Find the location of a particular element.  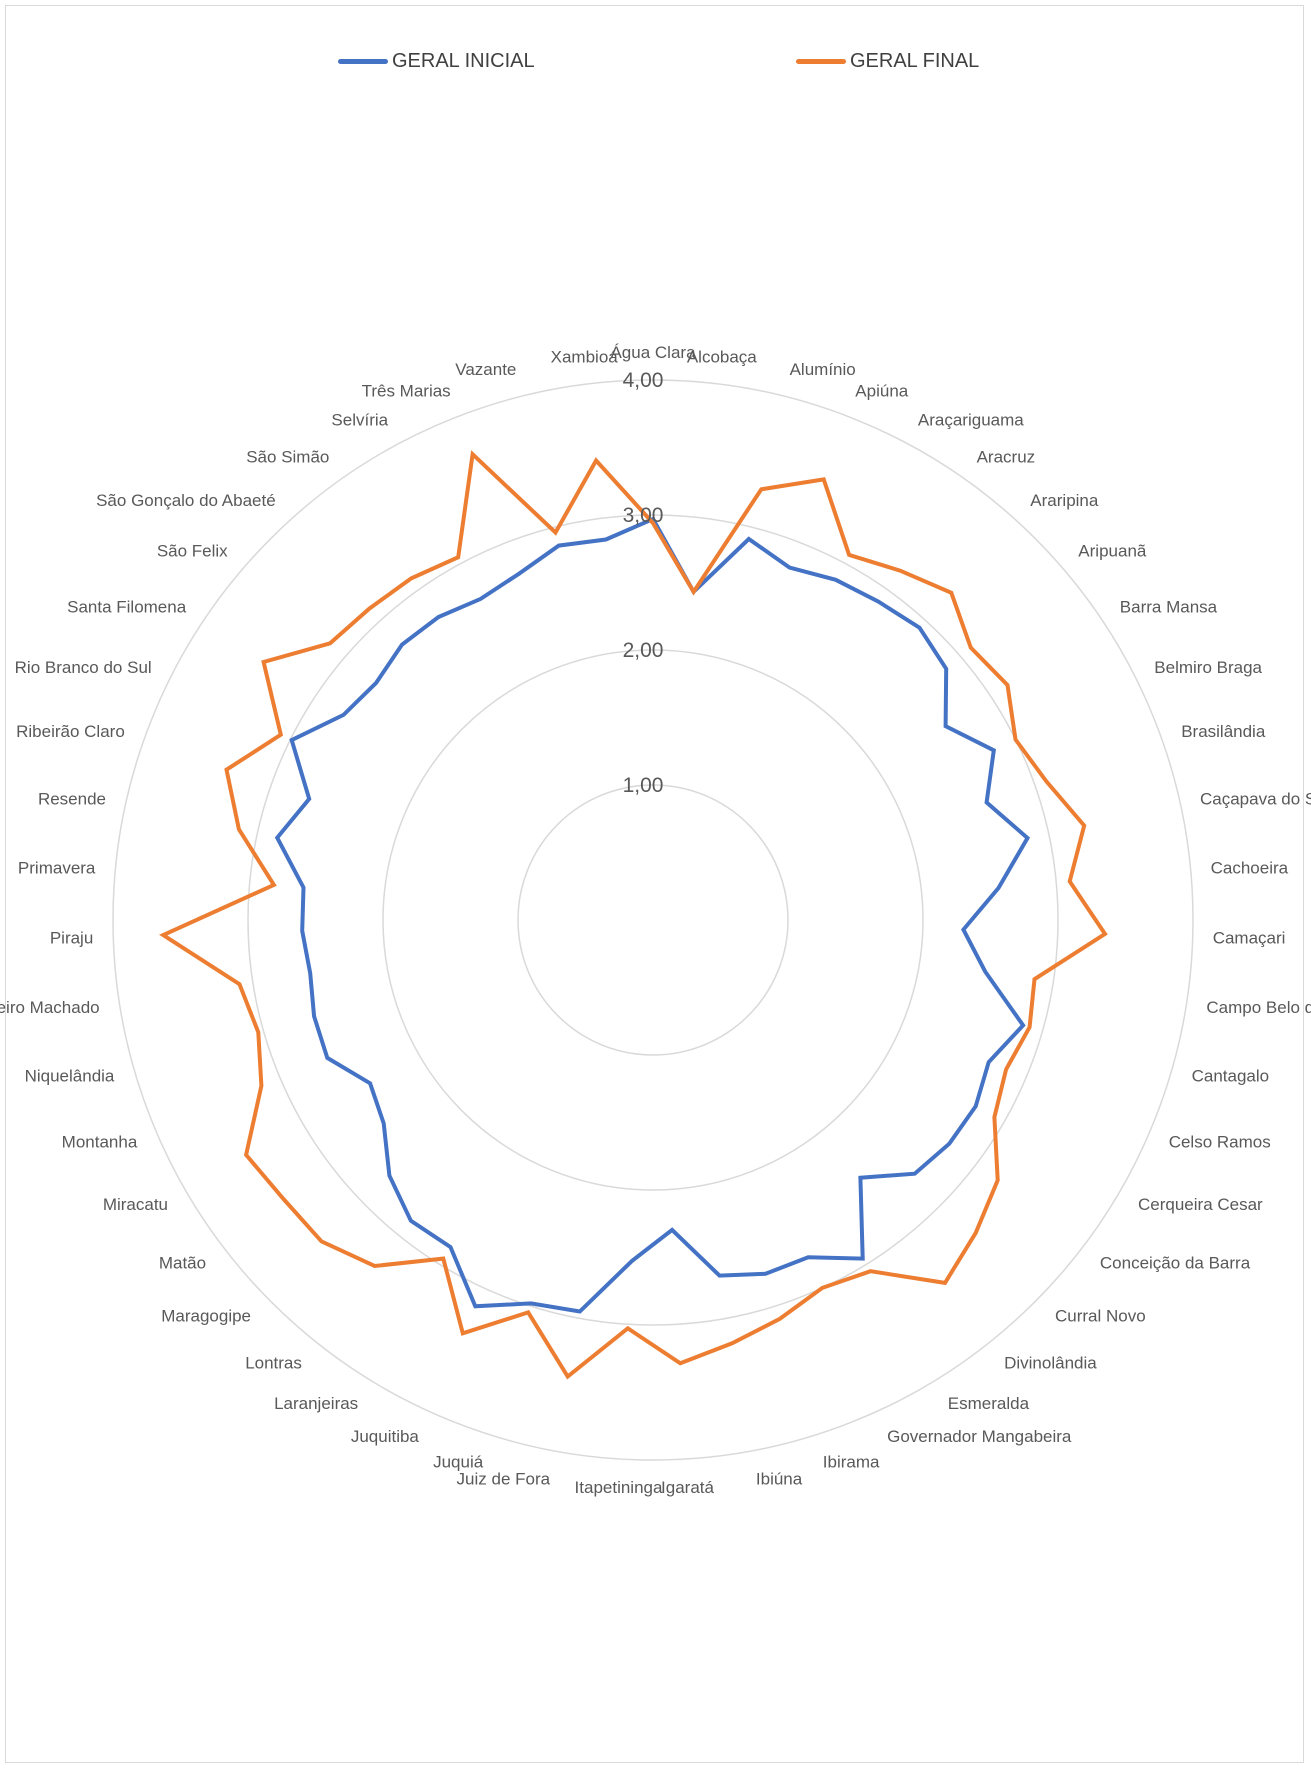

category-label: Piraju is located at coordinates (71, 938).